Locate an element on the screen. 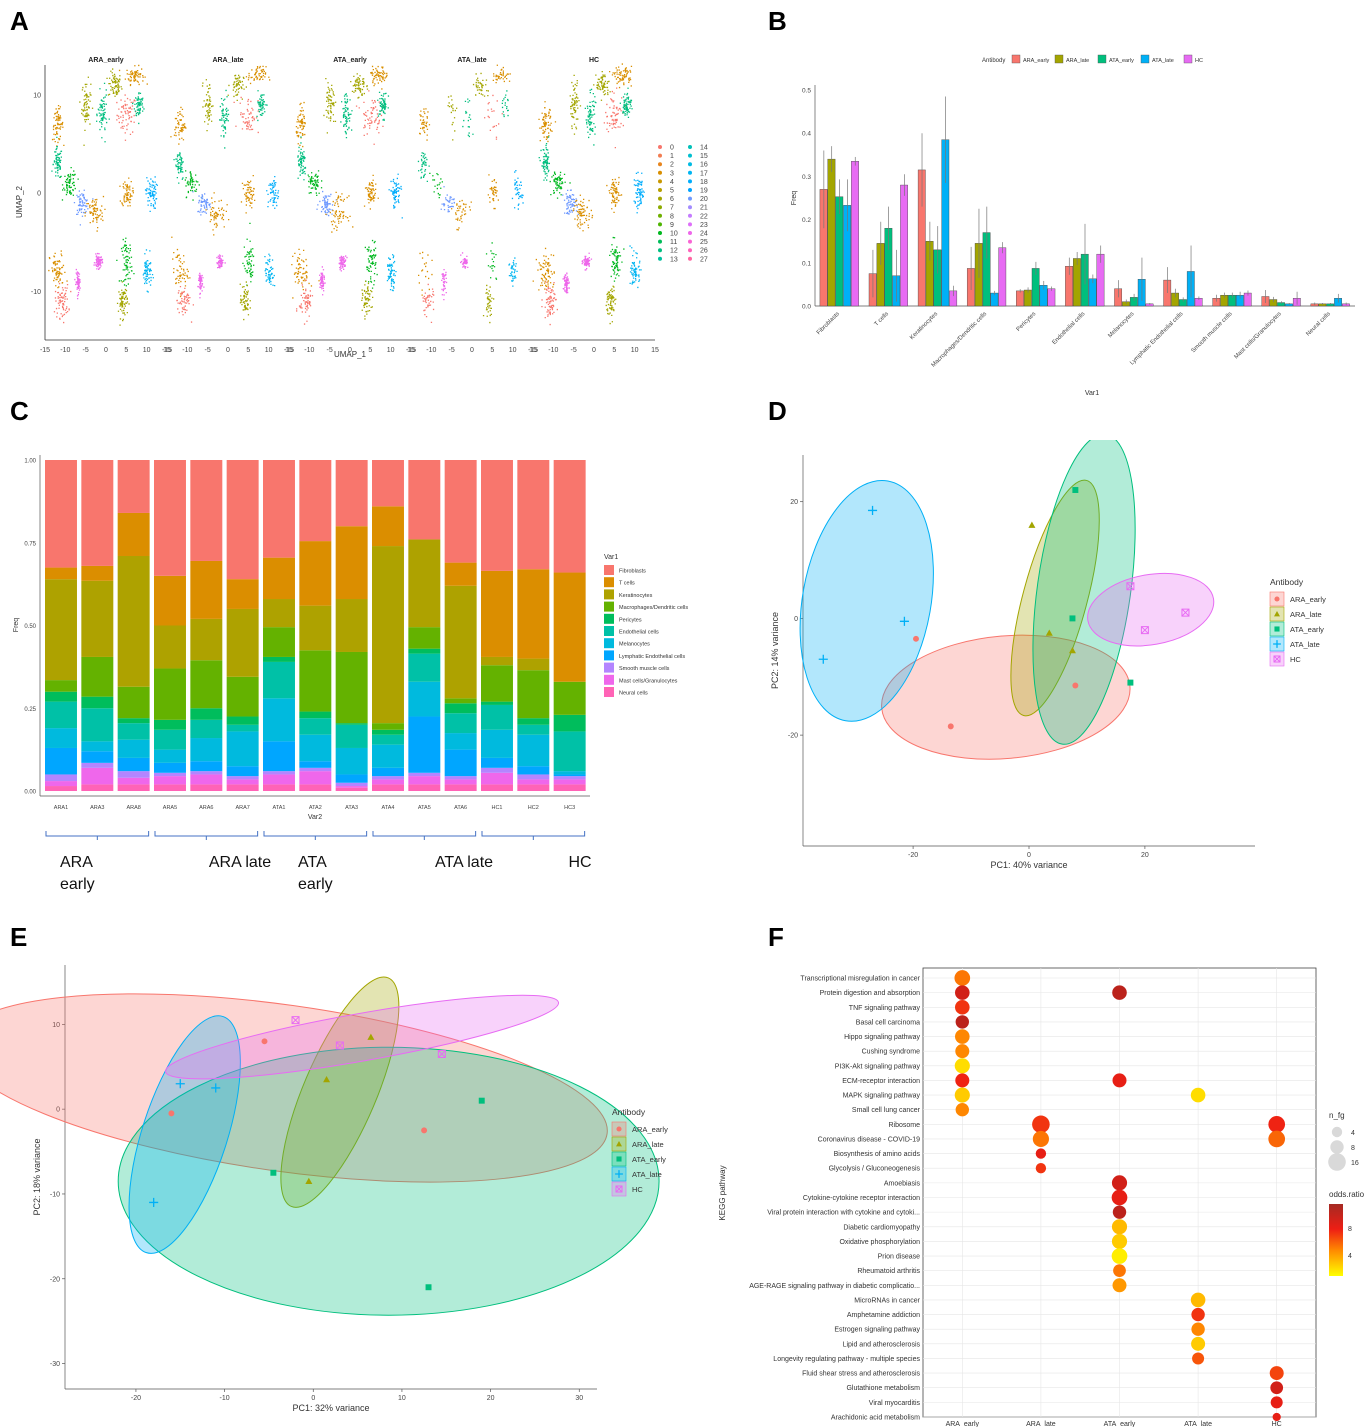  pathway-label: MicroRNAs in cancer is located at coordinates (887, 1300).